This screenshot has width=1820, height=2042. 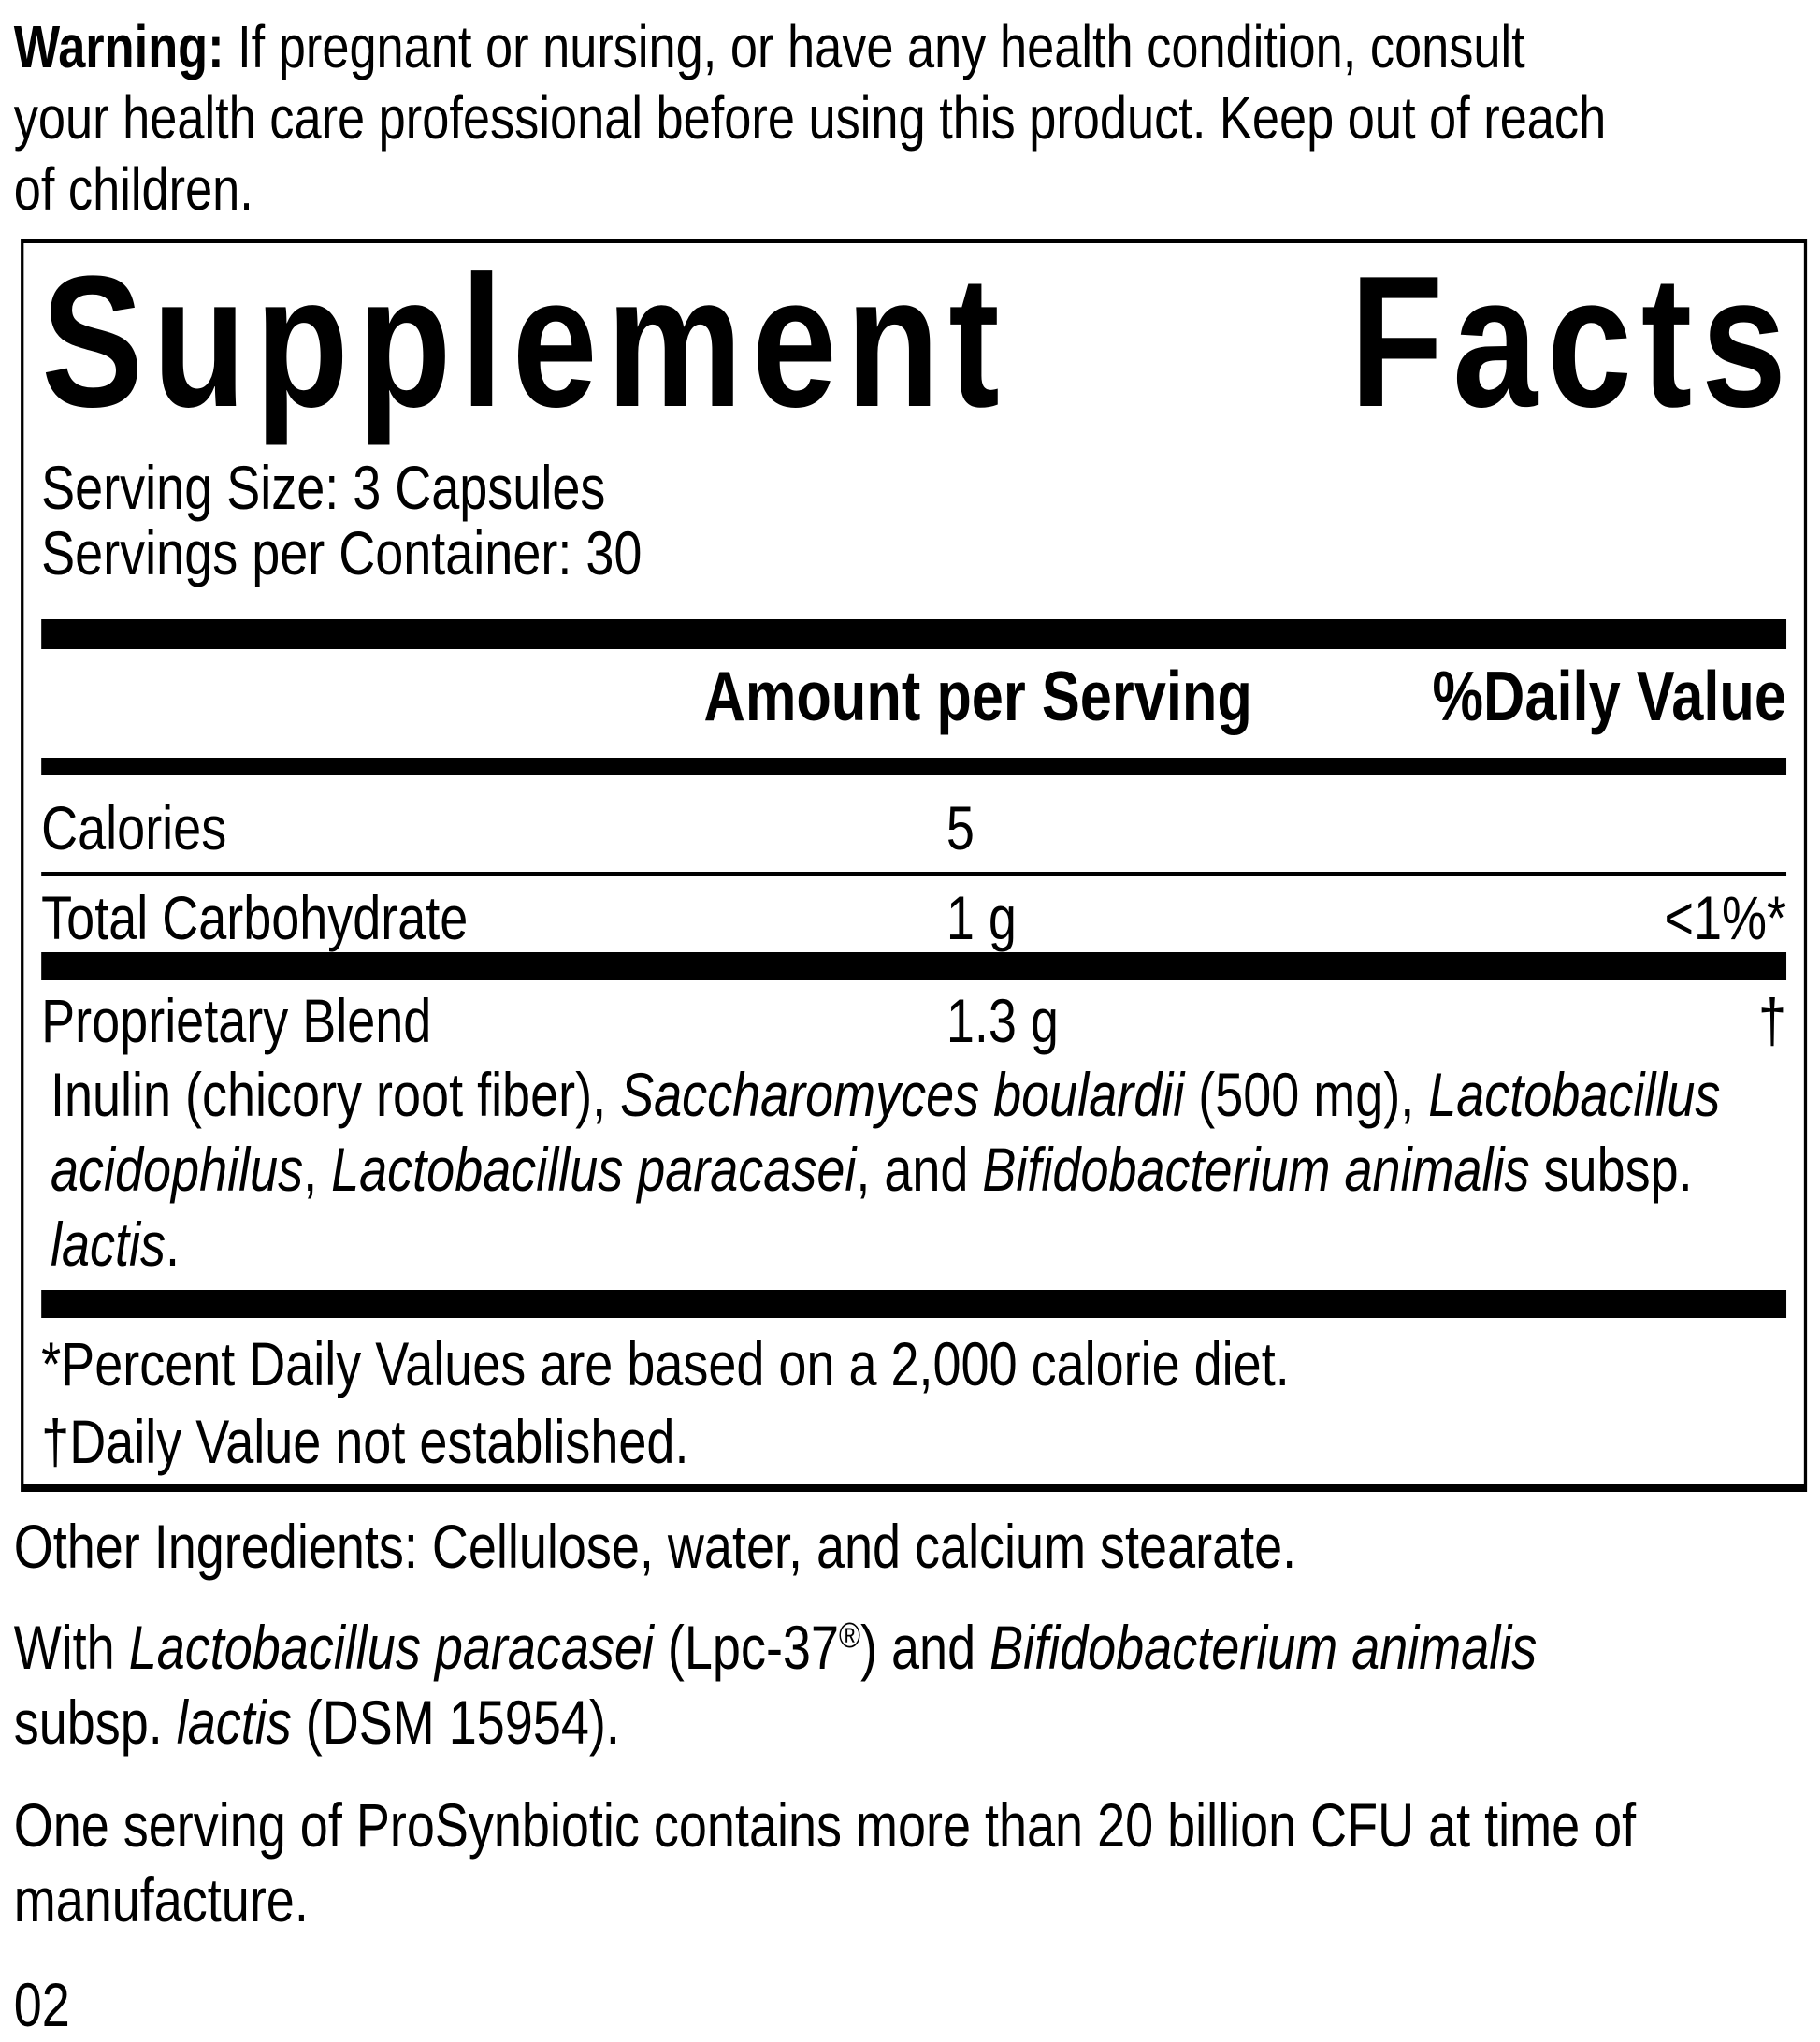 I want to click on table-header-row: Amount per Serving %Daily Value, so click(x=913, y=696).